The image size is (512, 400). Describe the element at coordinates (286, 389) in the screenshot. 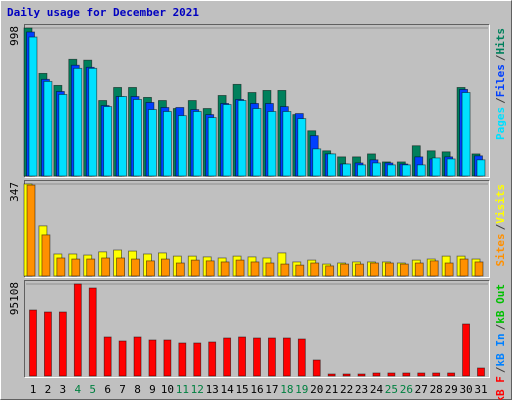

I see `x-tick-label: 18` at that location.